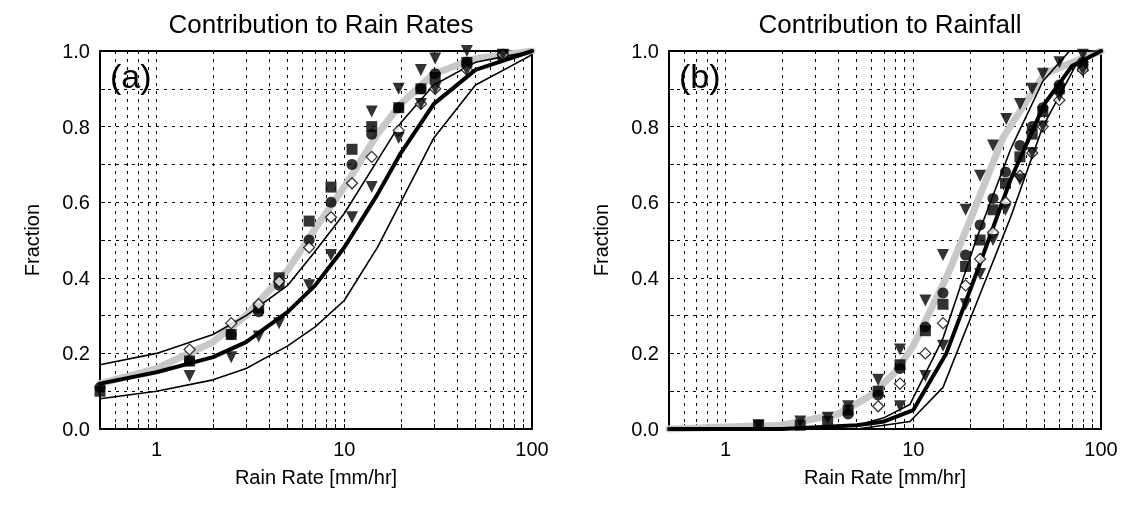  What do you see at coordinates (131, 76) in the screenshot?
I see `annotation: (a)` at bounding box center [131, 76].